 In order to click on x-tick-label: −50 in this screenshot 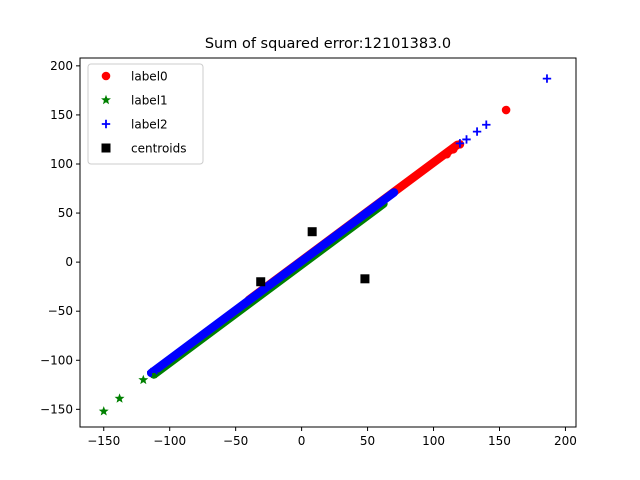, I will do `click(235, 441)`.